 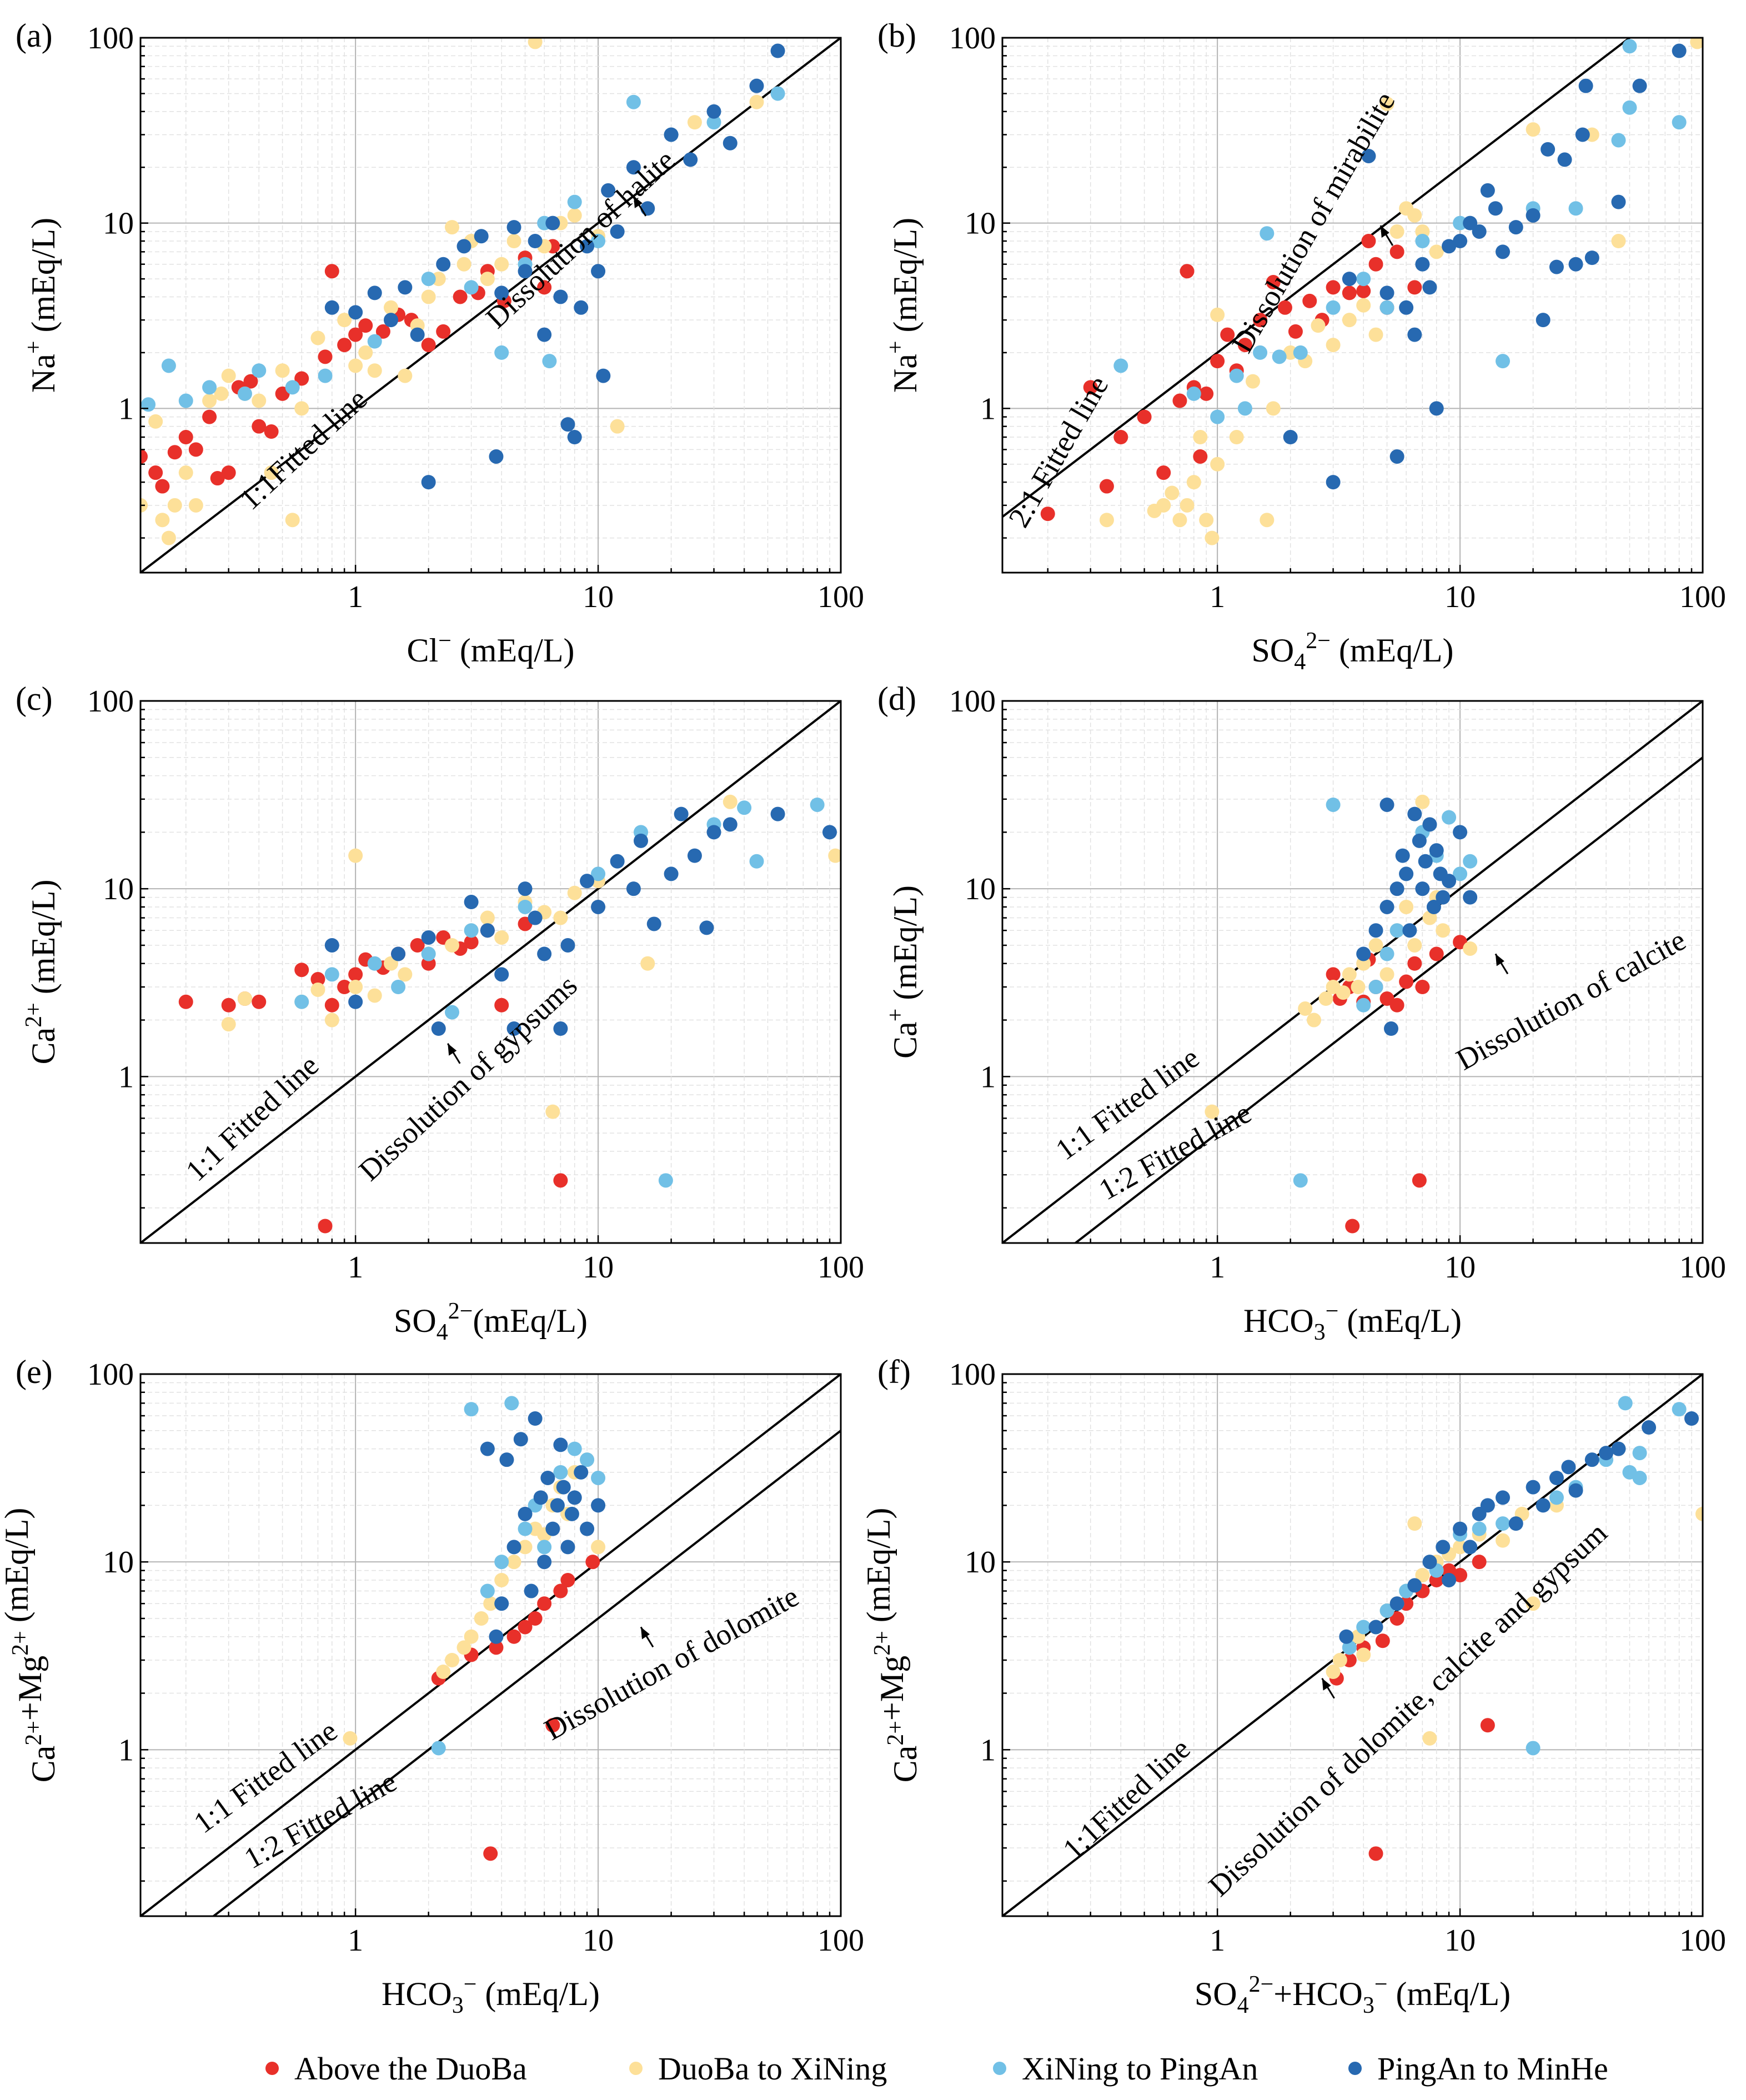 I want to click on fitted-line, so click(x=1317, y=278).